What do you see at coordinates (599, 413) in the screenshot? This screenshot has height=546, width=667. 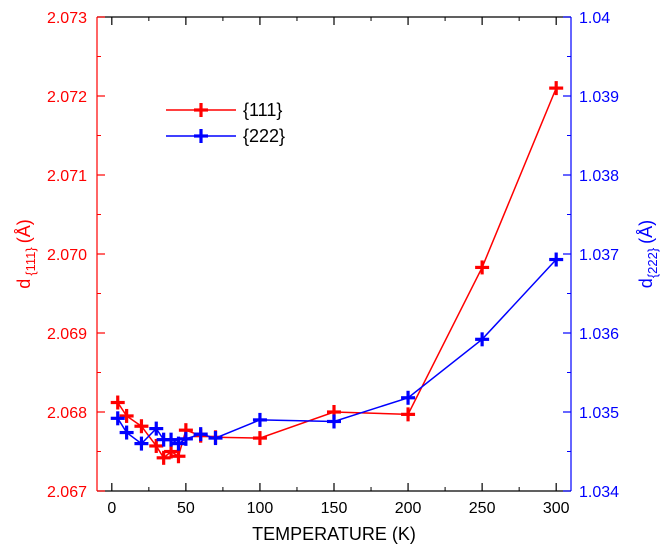 I see `y-right-tick-label: 1.035` at bounding box center [599, 413].